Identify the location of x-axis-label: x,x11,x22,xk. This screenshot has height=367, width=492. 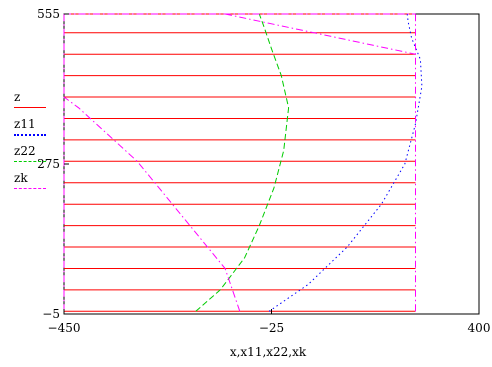
(268, 352).